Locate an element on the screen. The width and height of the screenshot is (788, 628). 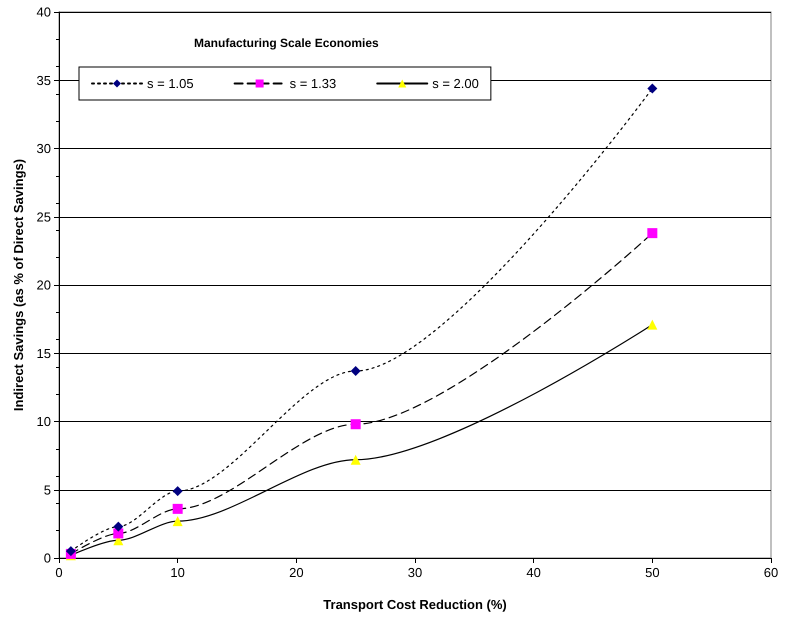
y-tick-label: 30 is located at coordinates (43, 148).